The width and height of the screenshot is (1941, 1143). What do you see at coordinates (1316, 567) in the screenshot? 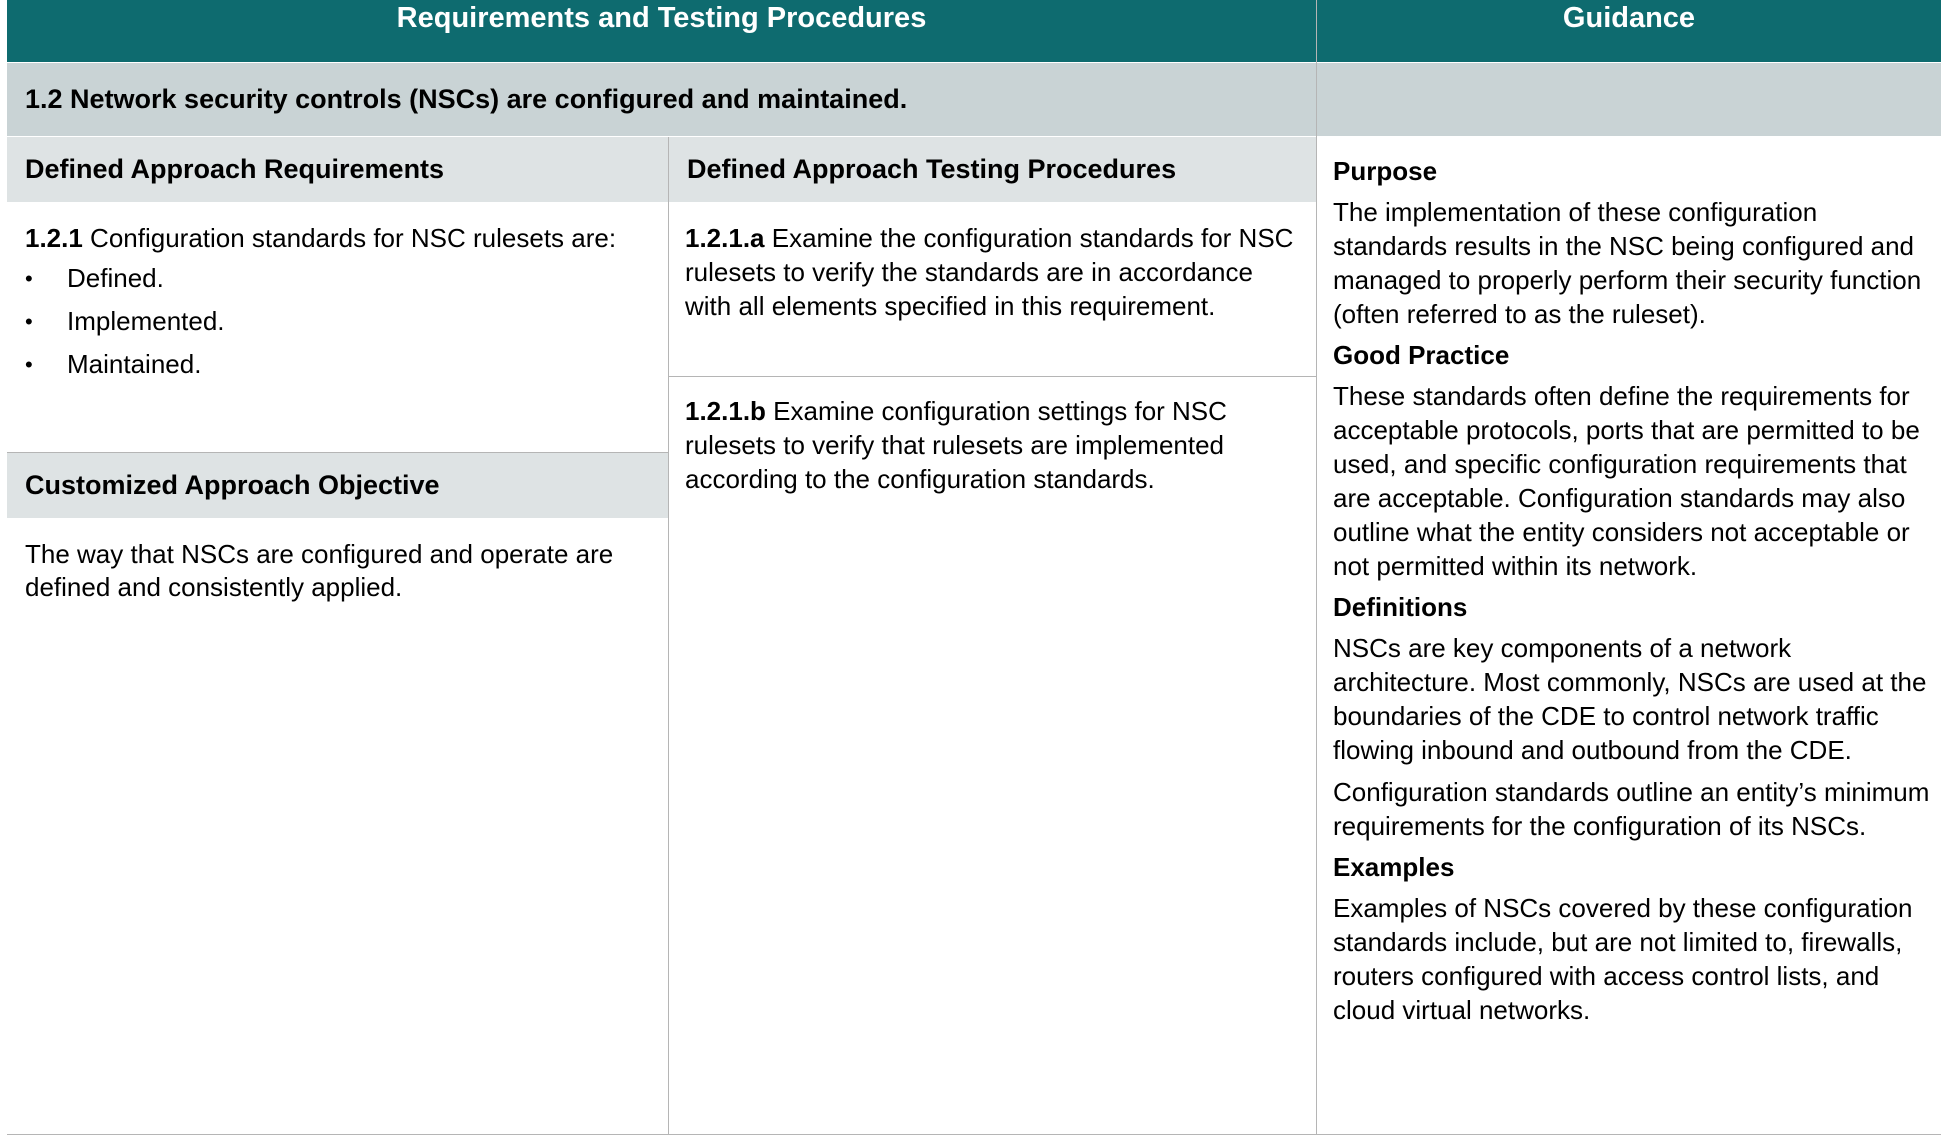
I see `column-divider-right` at bounding box center [1316, 567].